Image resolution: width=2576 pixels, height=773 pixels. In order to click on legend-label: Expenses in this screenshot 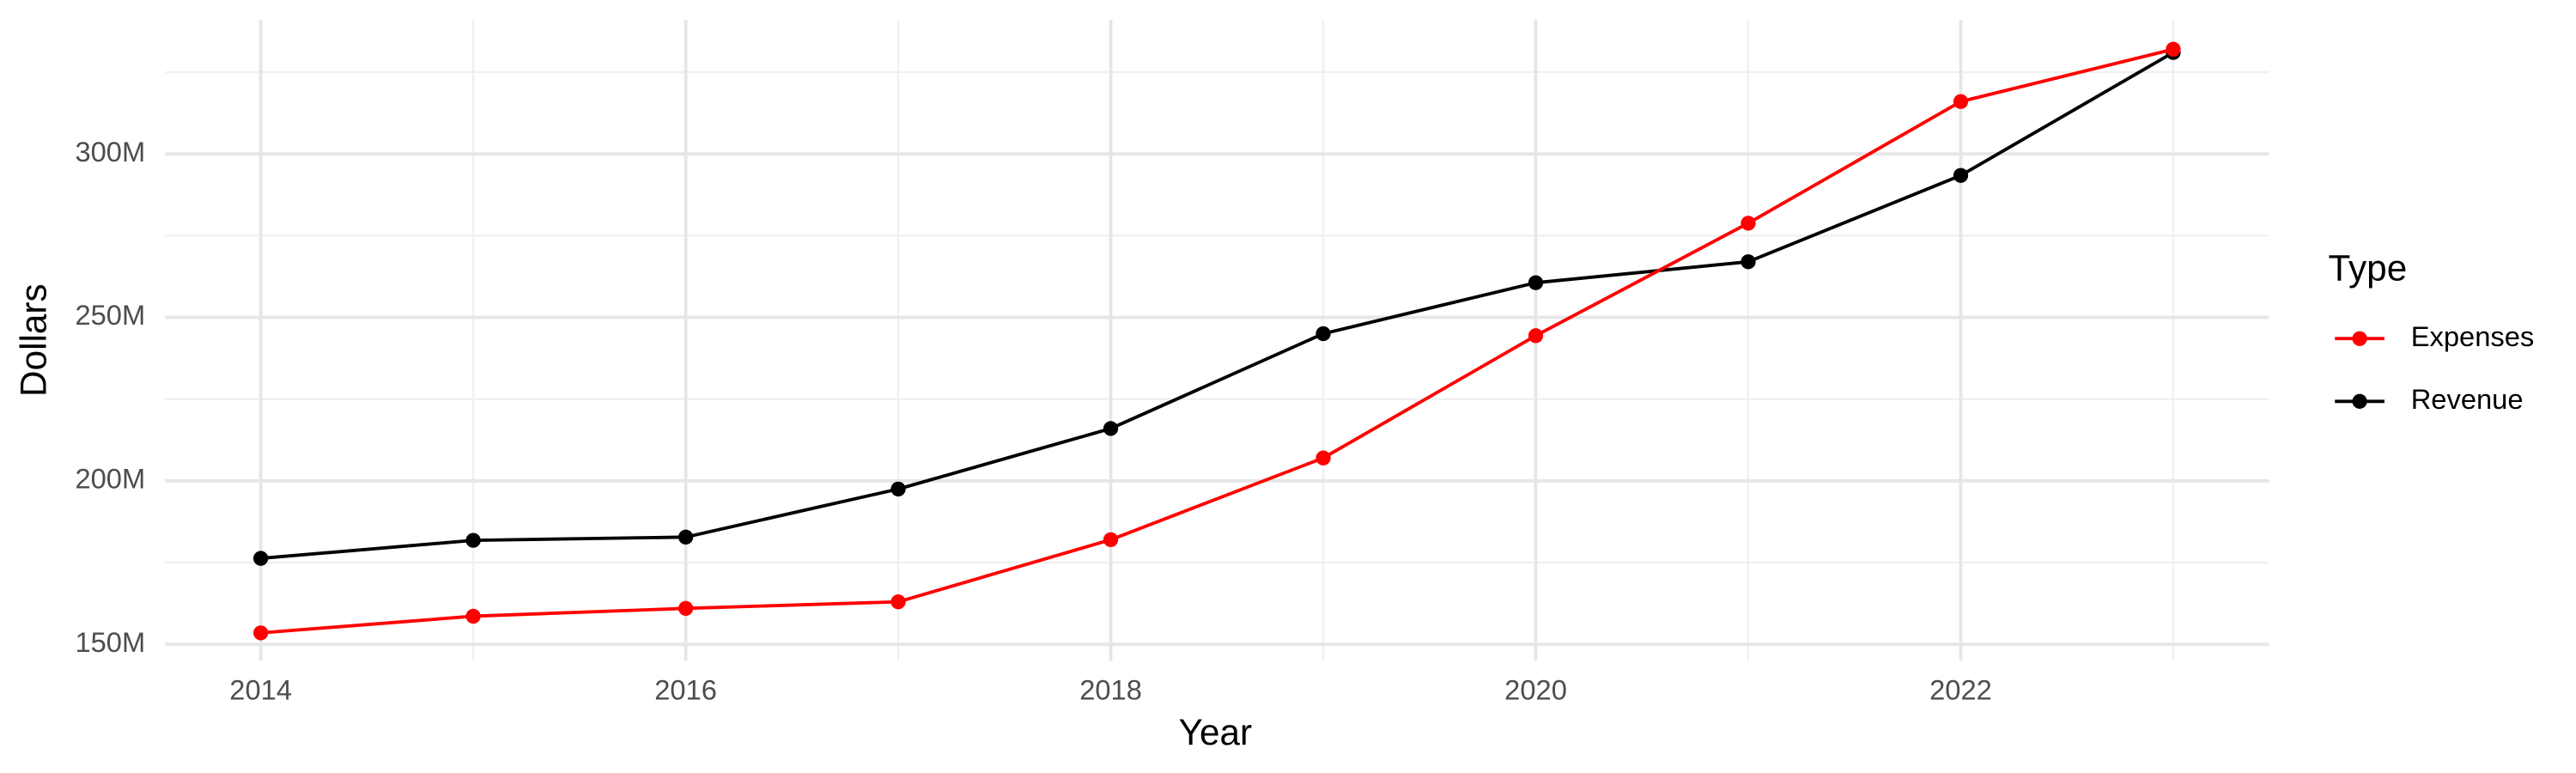, I will do `click(2473, 336)`.